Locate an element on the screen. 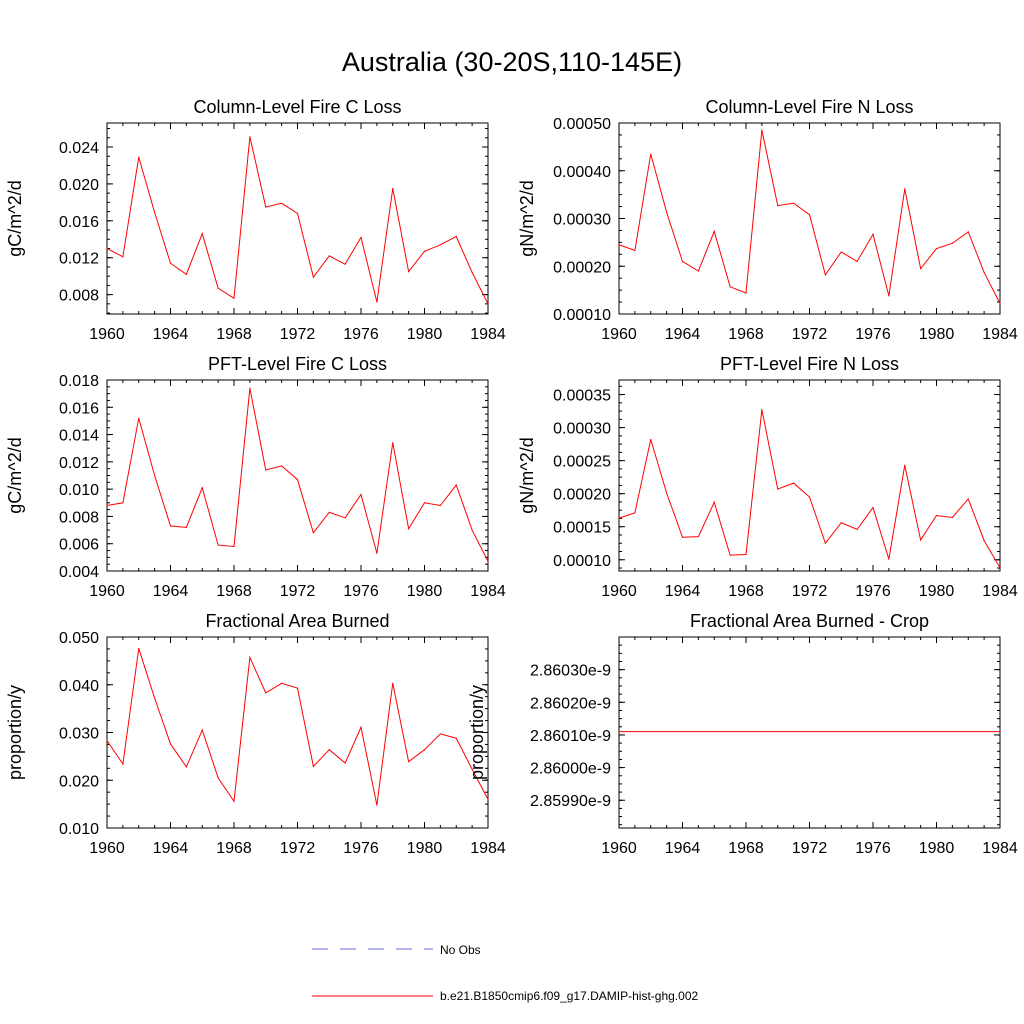 This screenshot has height=1024, width=1024. y-tick-label: 0.004 is located at coordinates (79, 572).